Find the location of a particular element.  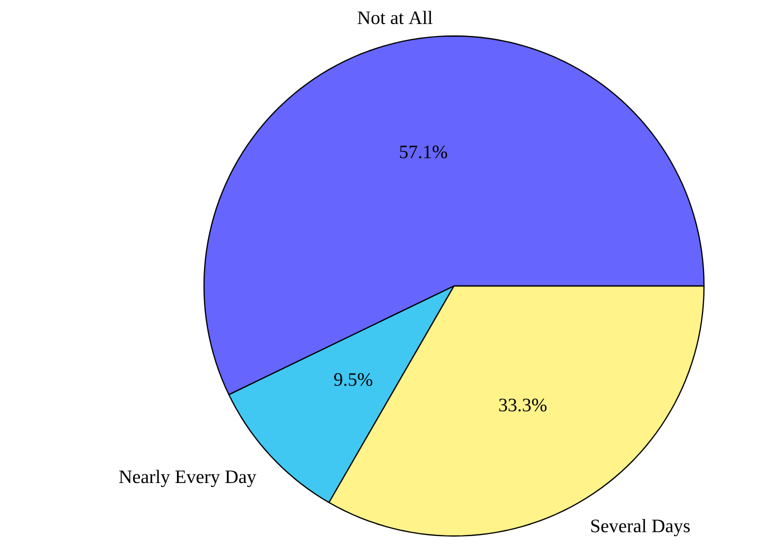

slice-label: Several Days is located at coordinates (640, 527).